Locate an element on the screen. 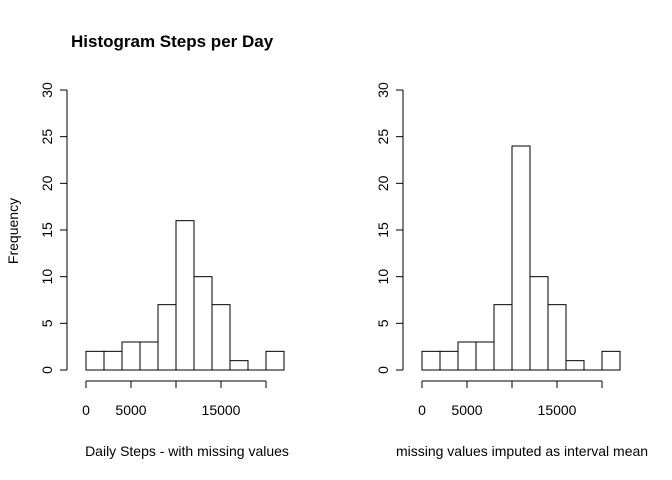  x-axis-label: Daily Steps - with missing values is located at coordinates (187, 451).